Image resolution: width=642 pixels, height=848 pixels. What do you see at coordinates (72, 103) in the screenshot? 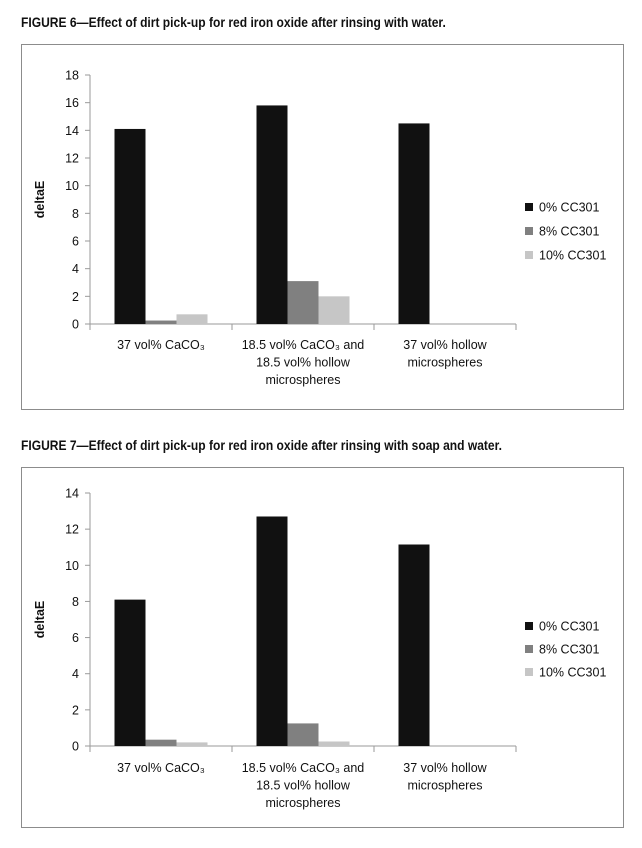
I see `y-tick-label: 16` at bounding box center [72, 103].